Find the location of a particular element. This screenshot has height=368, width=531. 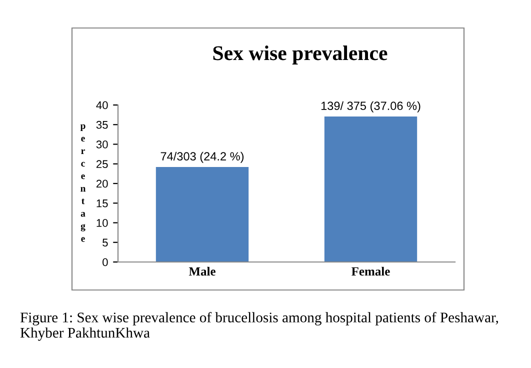

y-tick-label: 10 is located at coordinates (102, 223).